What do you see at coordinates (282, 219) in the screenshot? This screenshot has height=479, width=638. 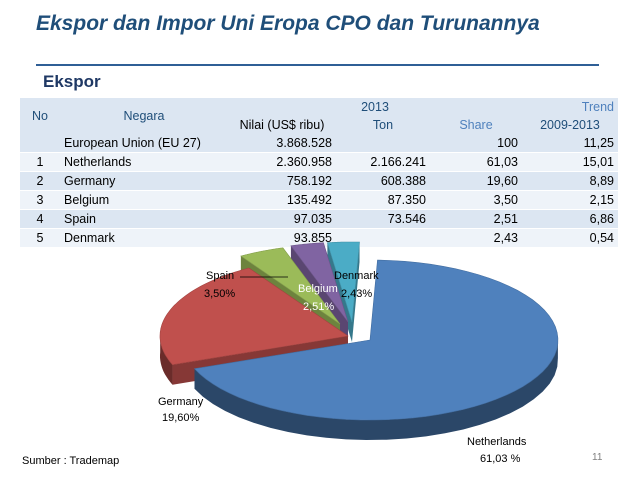 I see `cell-nilai: 97.035` at bounding box center [282, 219].